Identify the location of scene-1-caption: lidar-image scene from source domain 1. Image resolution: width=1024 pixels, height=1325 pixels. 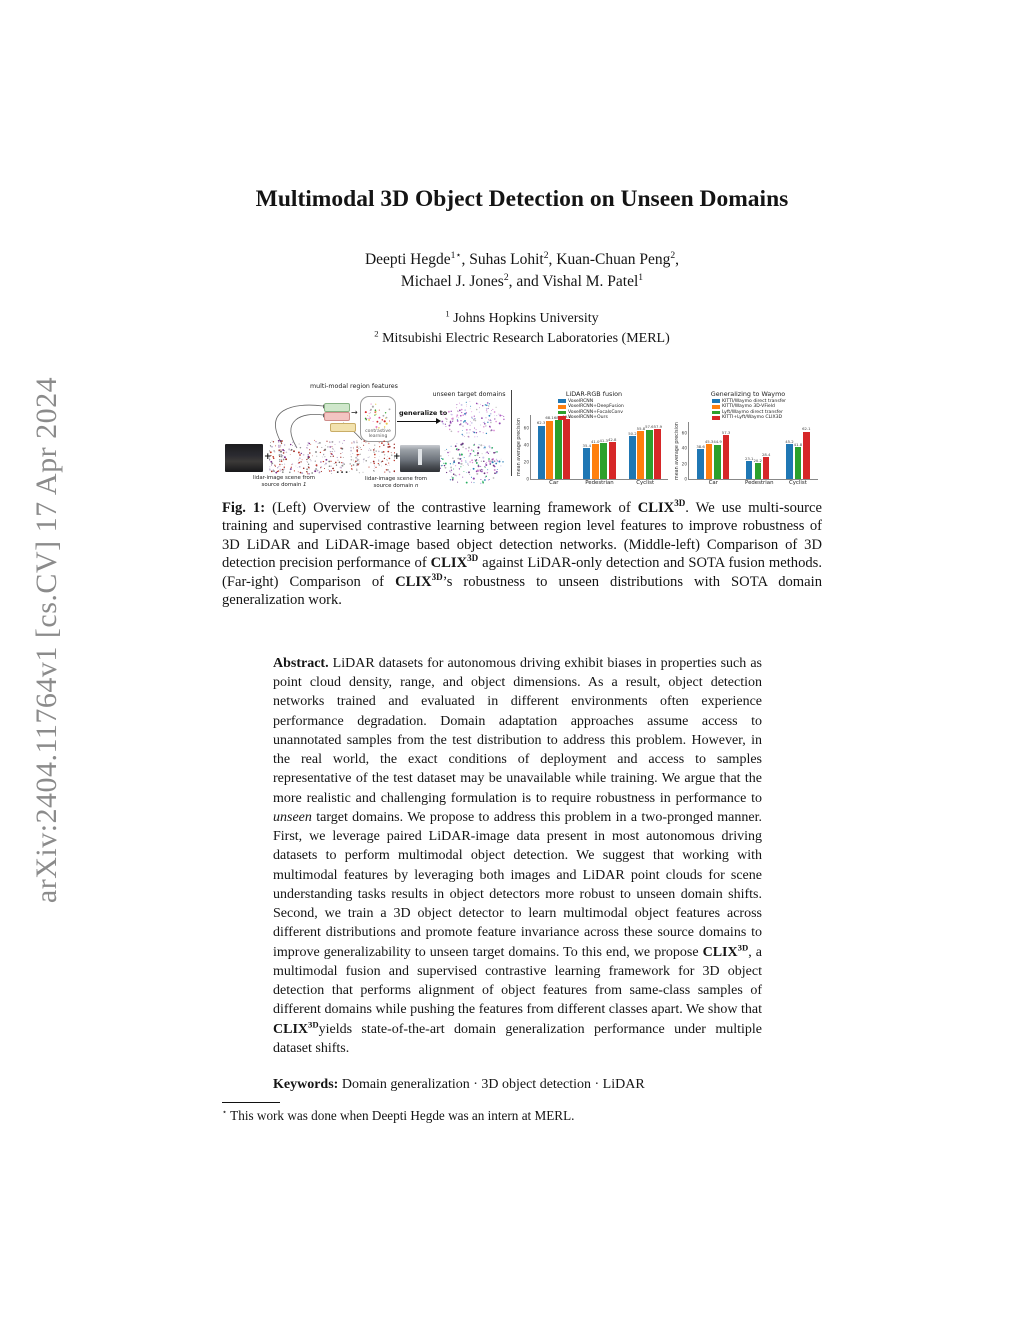
(284, 481).